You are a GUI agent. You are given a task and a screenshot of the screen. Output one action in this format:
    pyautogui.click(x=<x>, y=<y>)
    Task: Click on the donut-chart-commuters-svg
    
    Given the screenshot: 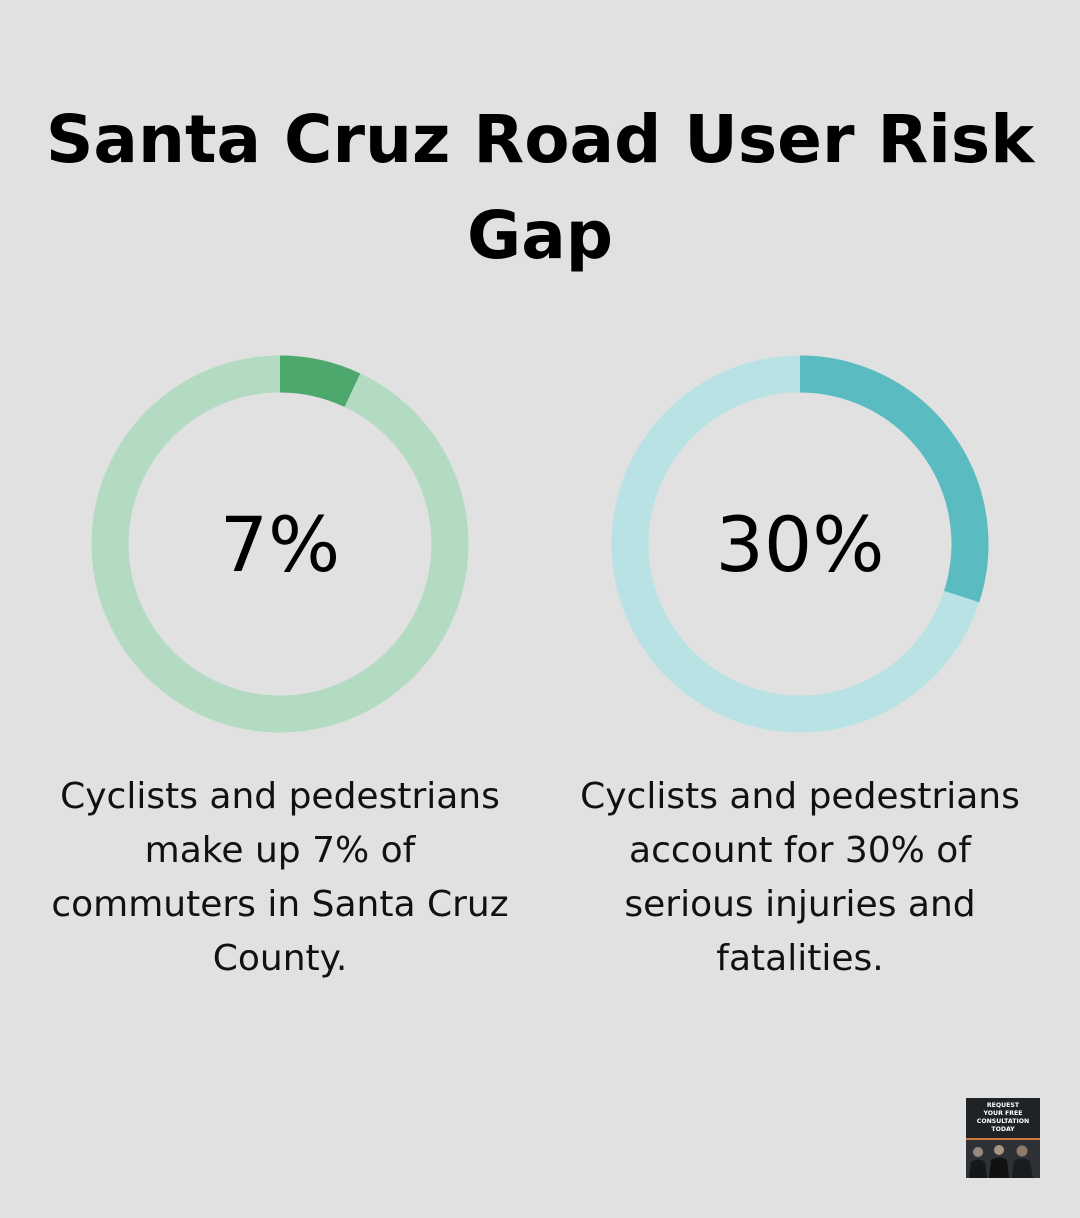 What is the action you would take?
    pyautogui.click(x=280, y=544)
    